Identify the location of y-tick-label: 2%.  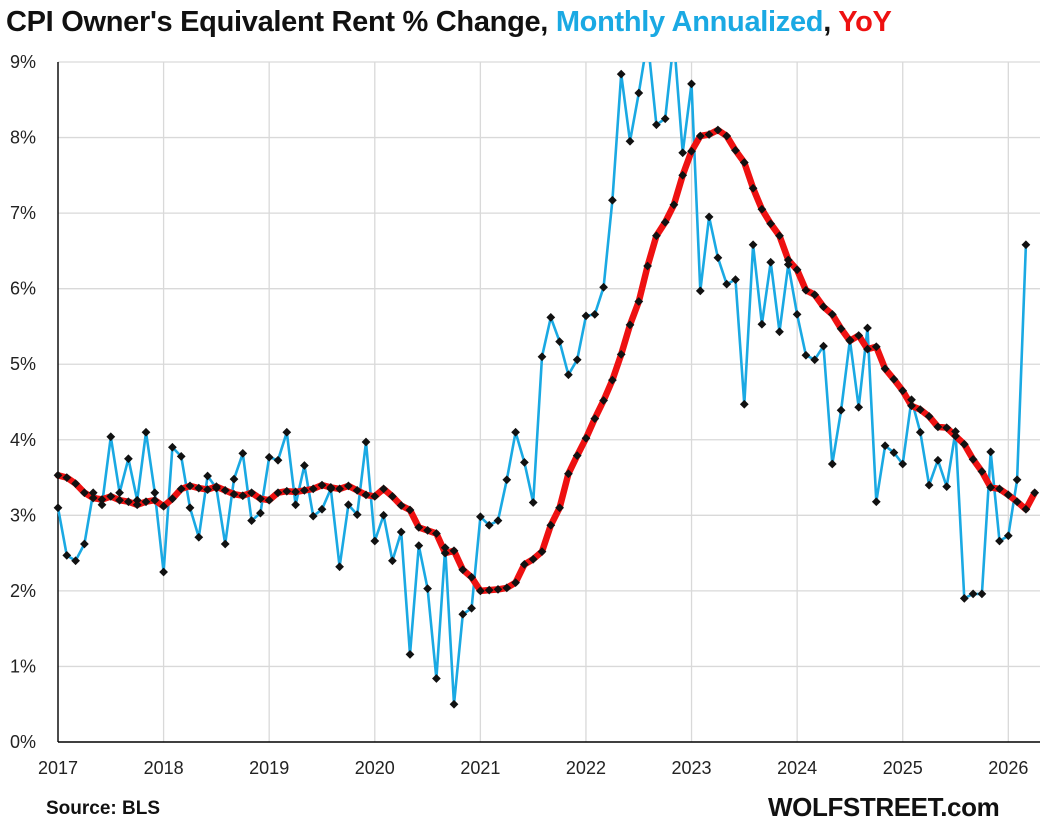
(23, 591).